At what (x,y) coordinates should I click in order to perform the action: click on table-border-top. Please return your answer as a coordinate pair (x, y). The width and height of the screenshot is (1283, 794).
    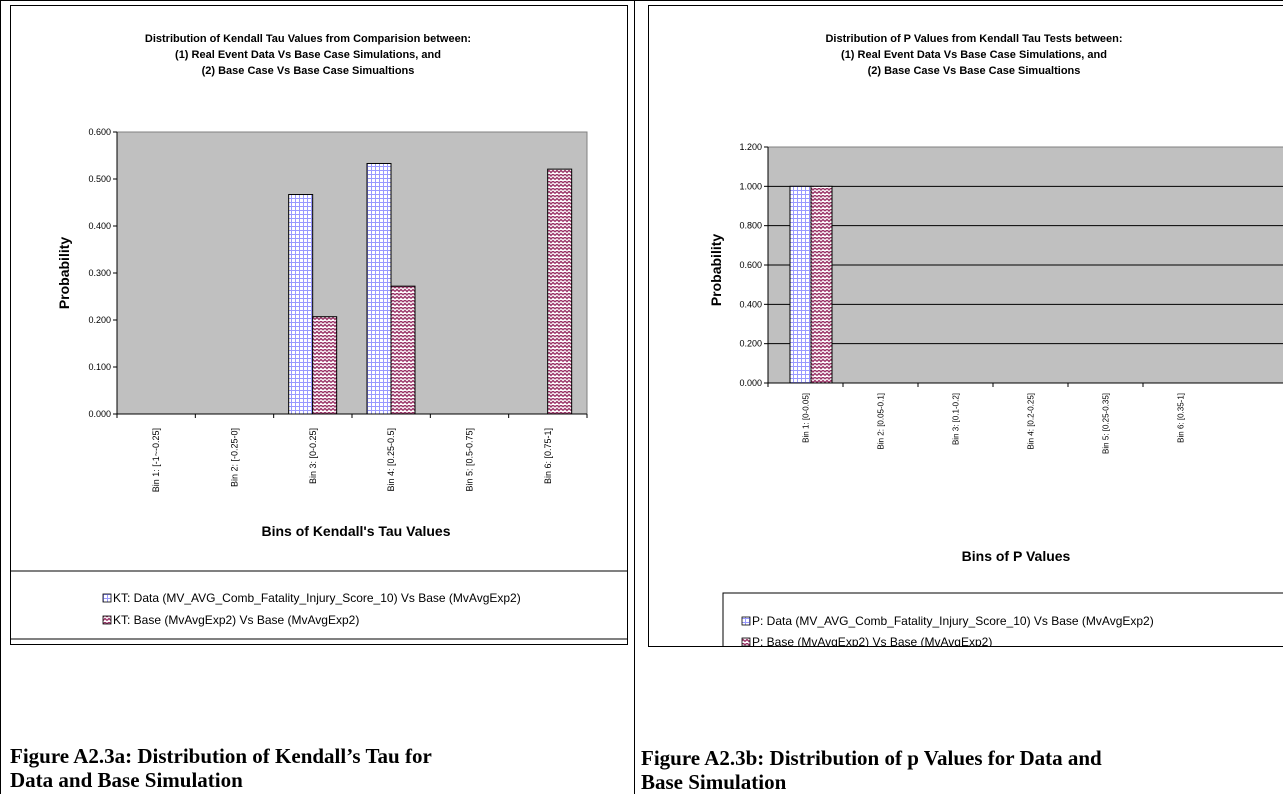
    Looking at the image, I should click on (641, 0).